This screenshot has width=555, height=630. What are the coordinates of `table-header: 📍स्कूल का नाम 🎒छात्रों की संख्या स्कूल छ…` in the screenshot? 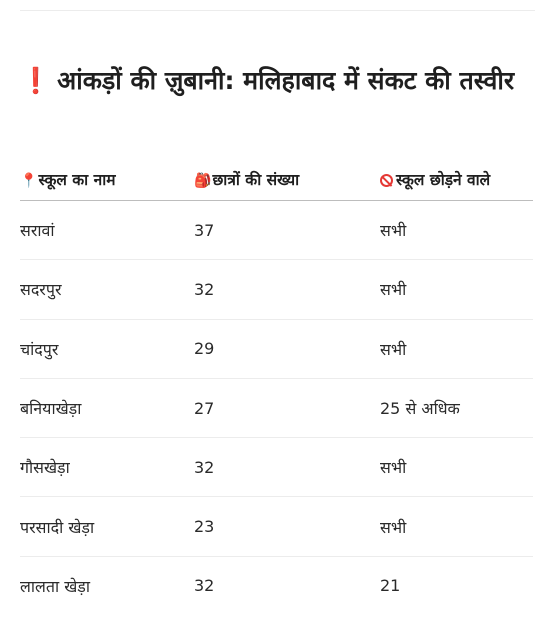 It's located at (276, 179).